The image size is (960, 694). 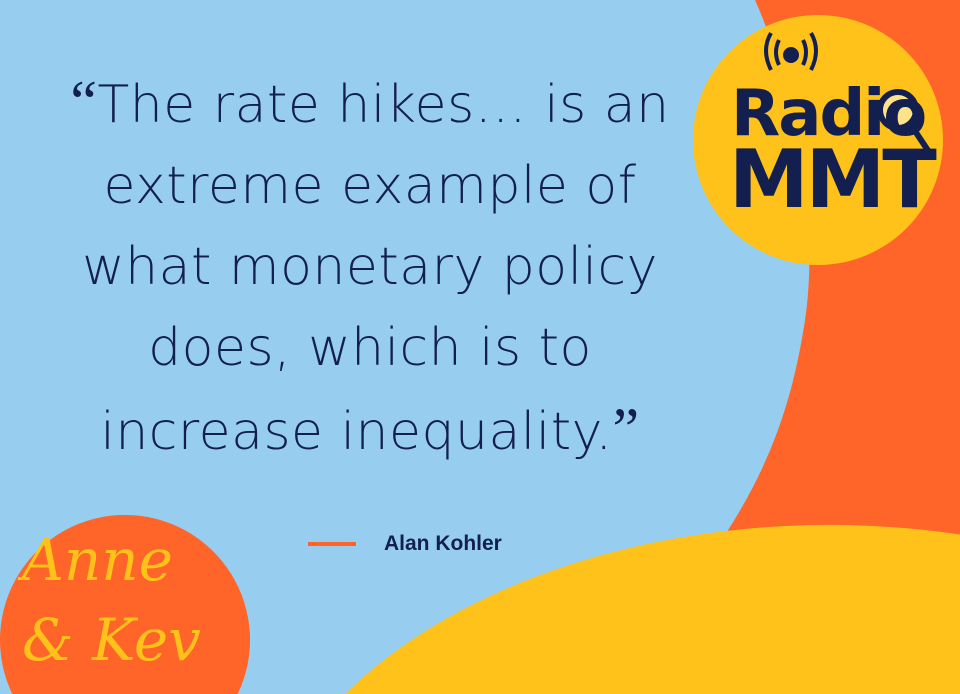 What do you see at coordinates (332, 544) in the screenshot?
I see `attribution-dash` at bounding box center [332, 544].